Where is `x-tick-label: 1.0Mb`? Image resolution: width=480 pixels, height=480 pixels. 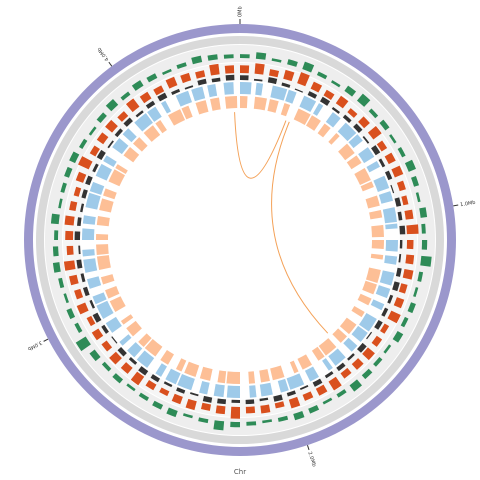 x-tick-label: 1.0Mb is located at coordinates (468, 204).